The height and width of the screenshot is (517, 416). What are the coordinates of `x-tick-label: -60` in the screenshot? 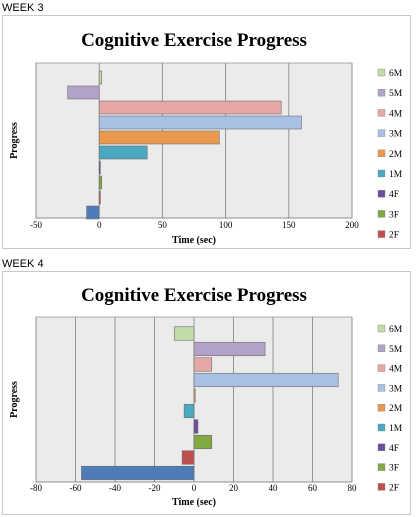 It's located at (76, 488).